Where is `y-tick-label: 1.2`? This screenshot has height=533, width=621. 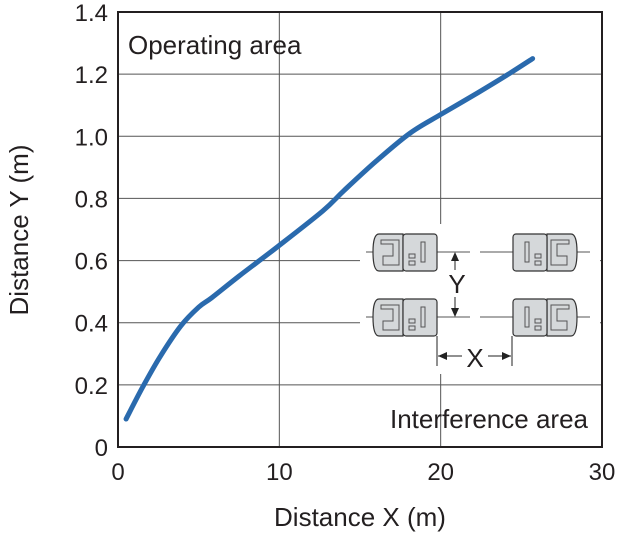
y-tick-label: 1.2 is located at coordinates (91, 75).